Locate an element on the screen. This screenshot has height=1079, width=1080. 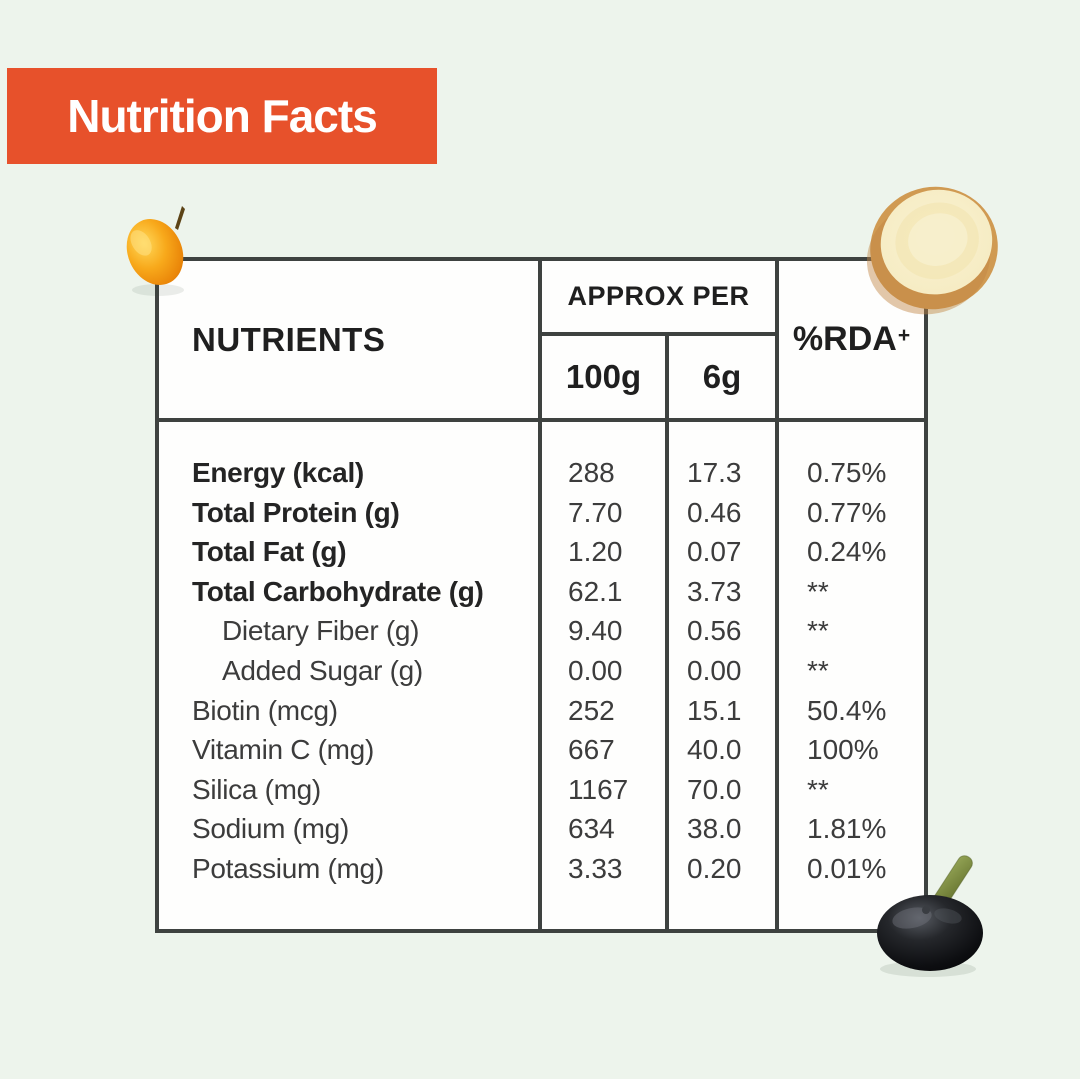
table-row: Potassium (mg) 3.33 0.20 0.01% is located at coordinates (541, 869).